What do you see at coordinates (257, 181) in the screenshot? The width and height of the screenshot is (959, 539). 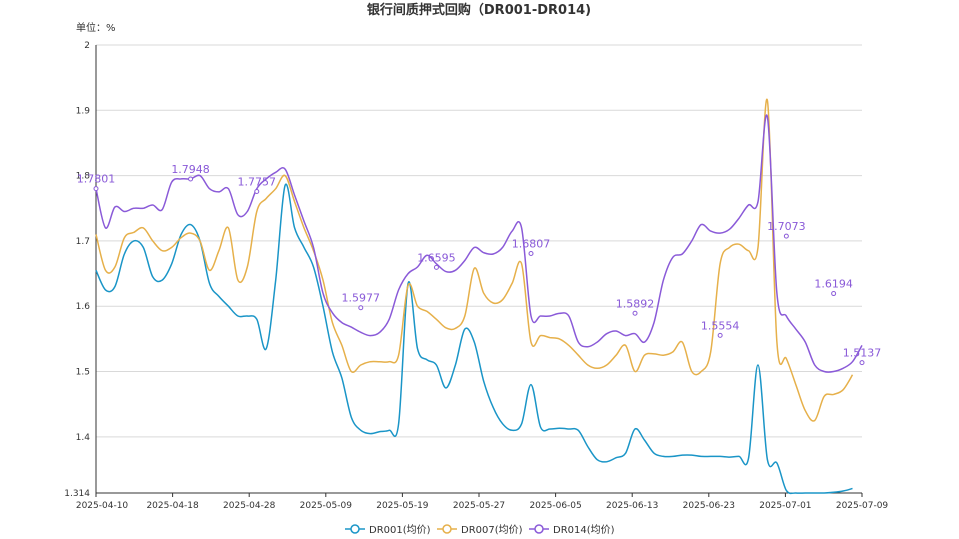 I see `data-label: 1.7757` at bounding box center [257, 181].